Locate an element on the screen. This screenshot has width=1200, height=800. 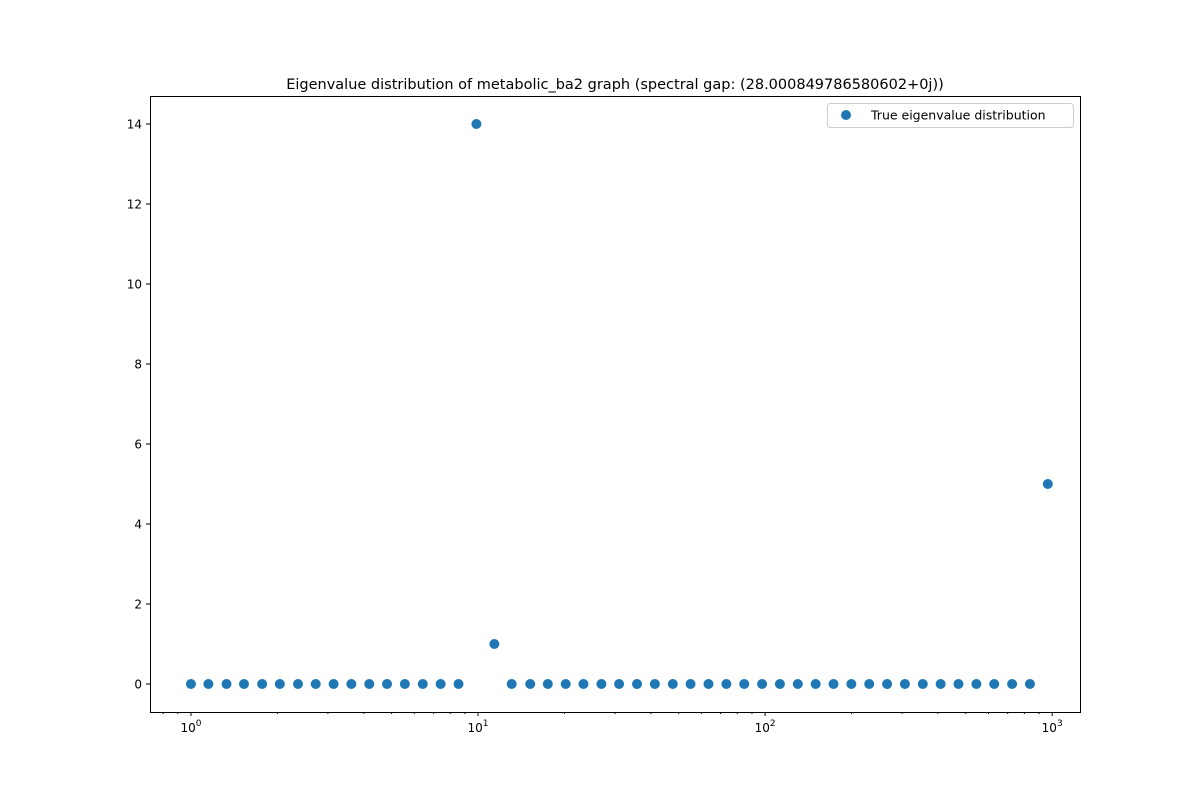
y-tick-label: 8 is located at coordinates (138, 365).